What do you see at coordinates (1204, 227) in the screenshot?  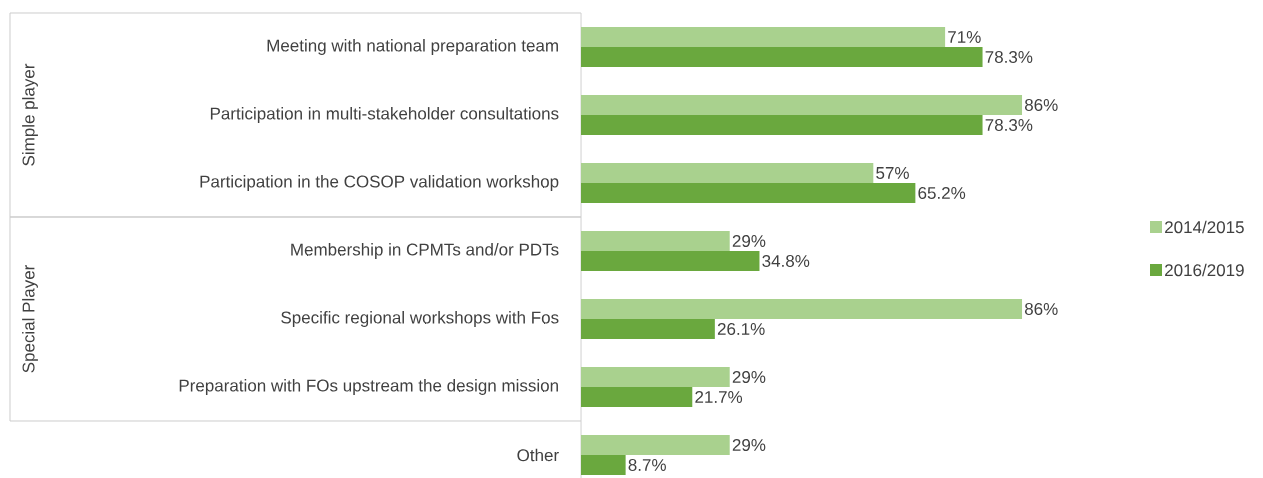 I see `legend-label: 2014/2015` at bounding box center [1204, 227].